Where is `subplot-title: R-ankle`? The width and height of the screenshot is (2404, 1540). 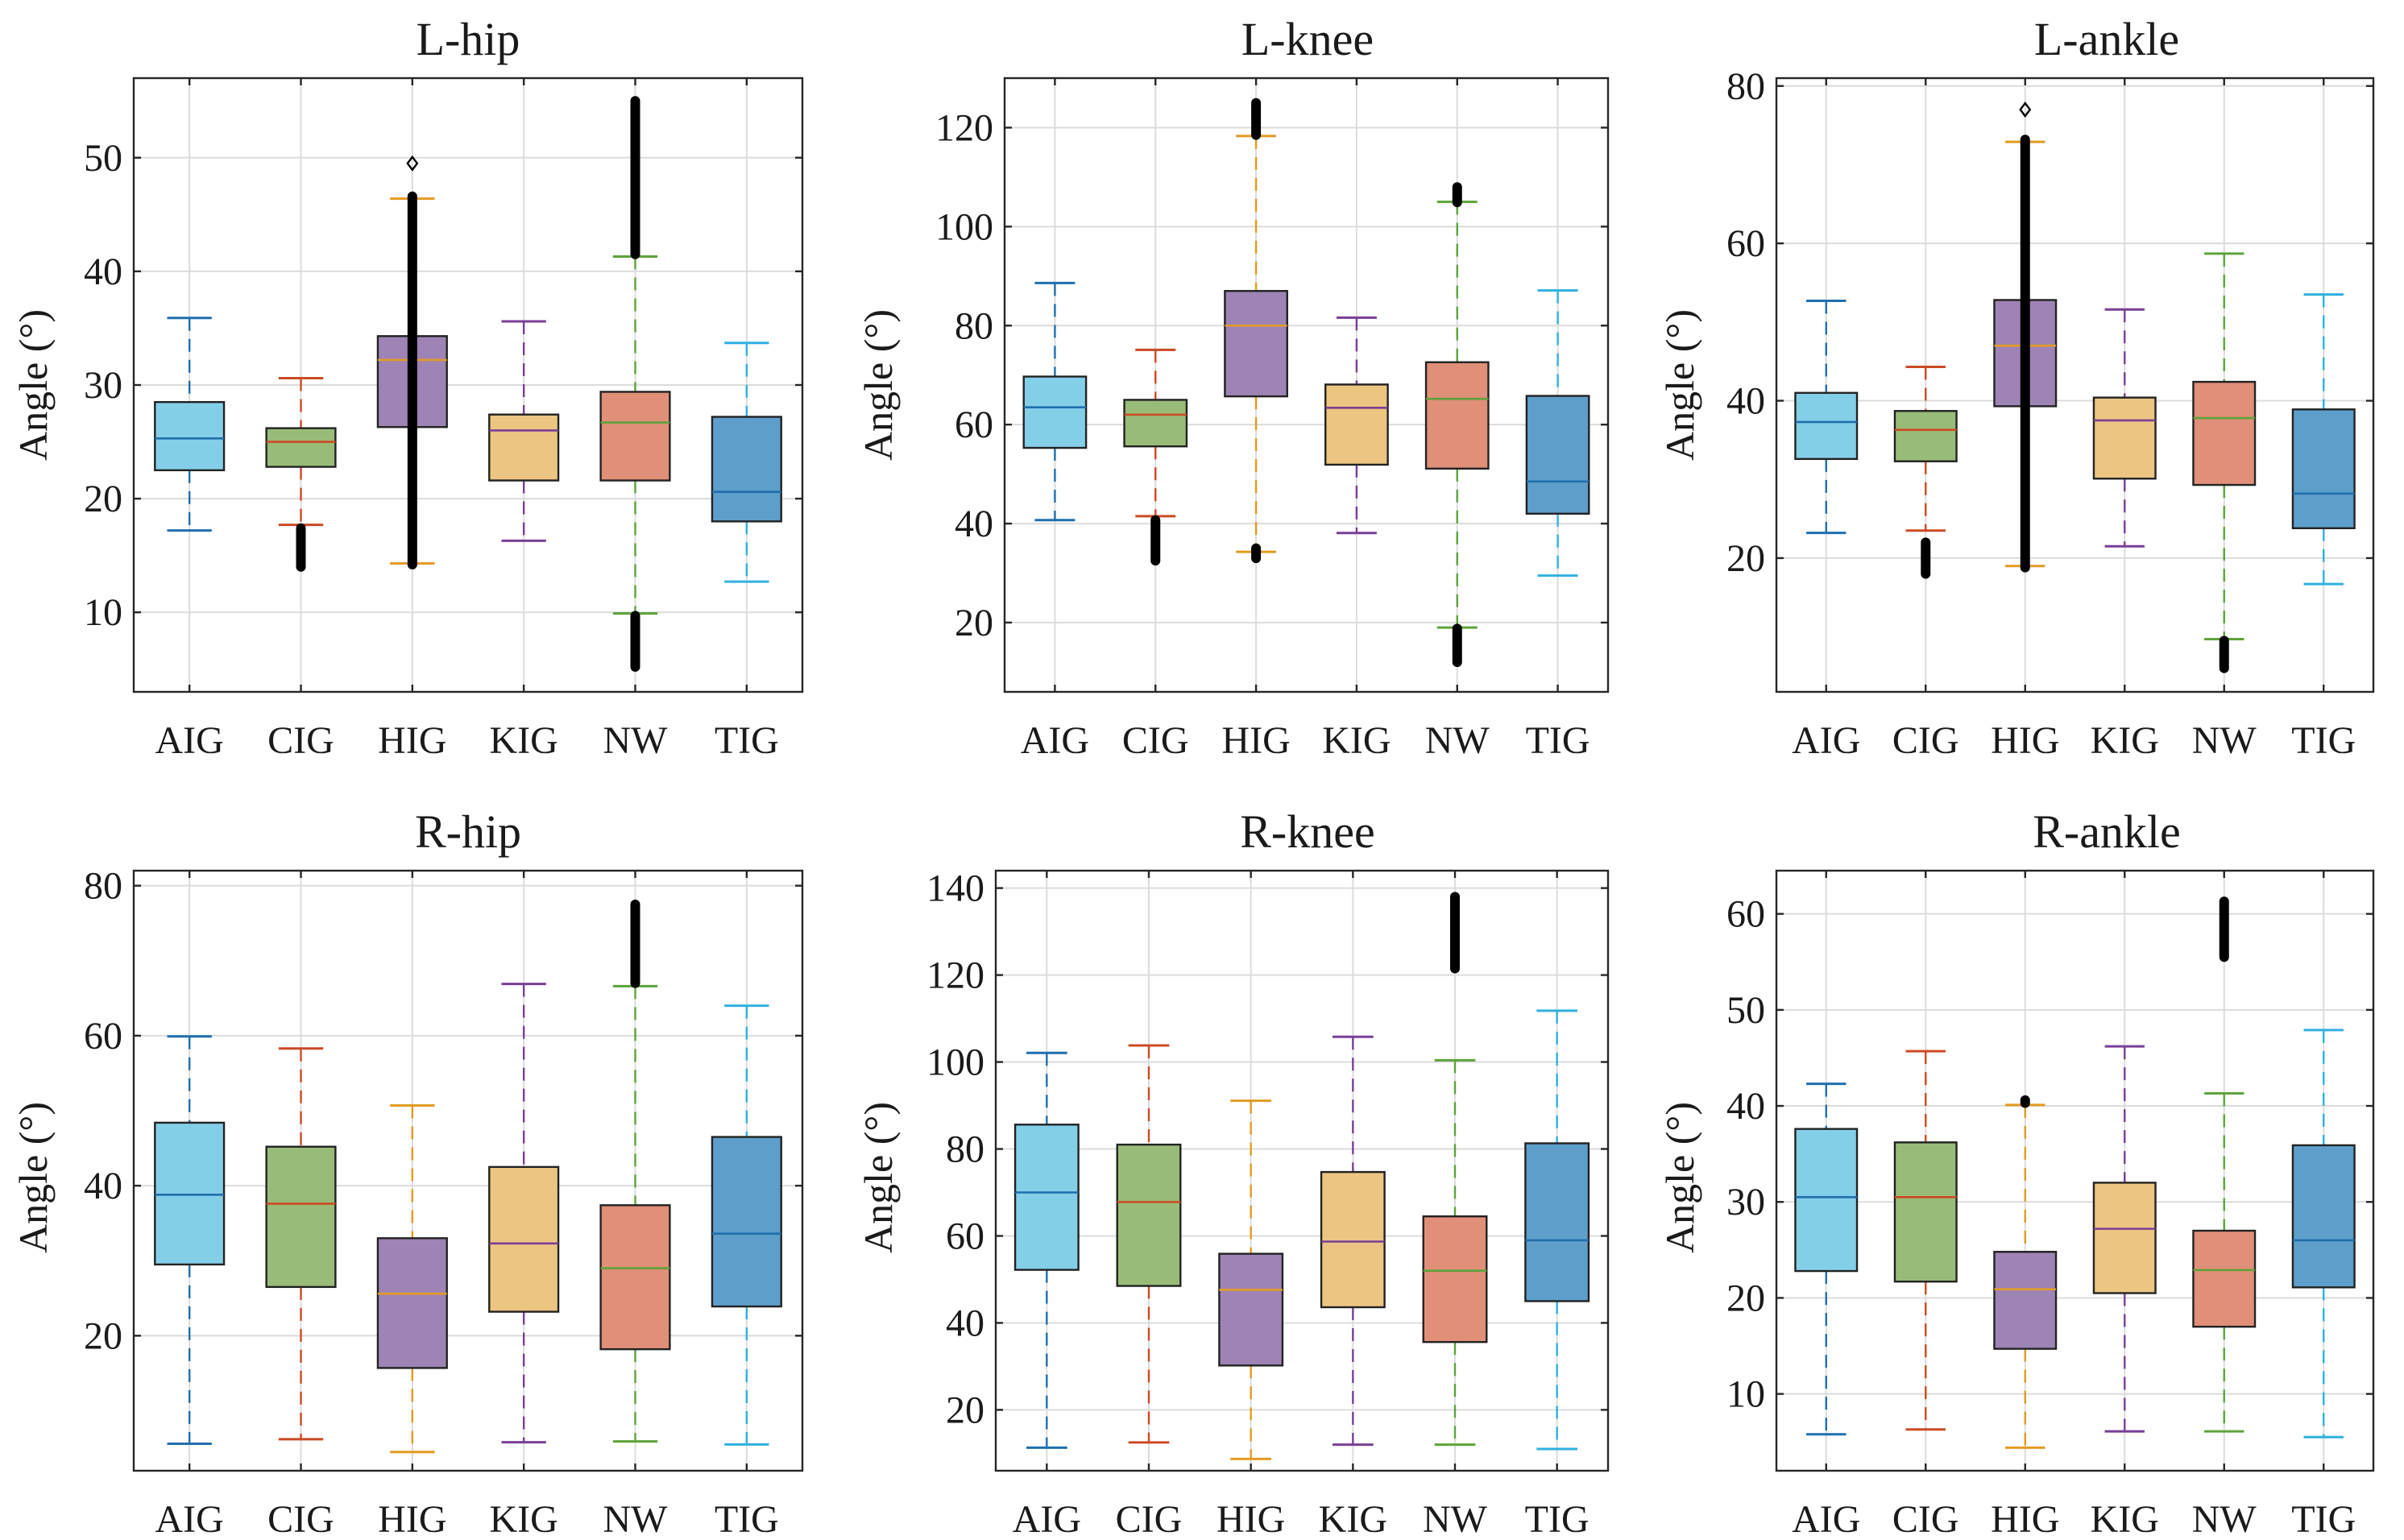
subplot-title: R-ankle is located at coordinates (2107, 831).